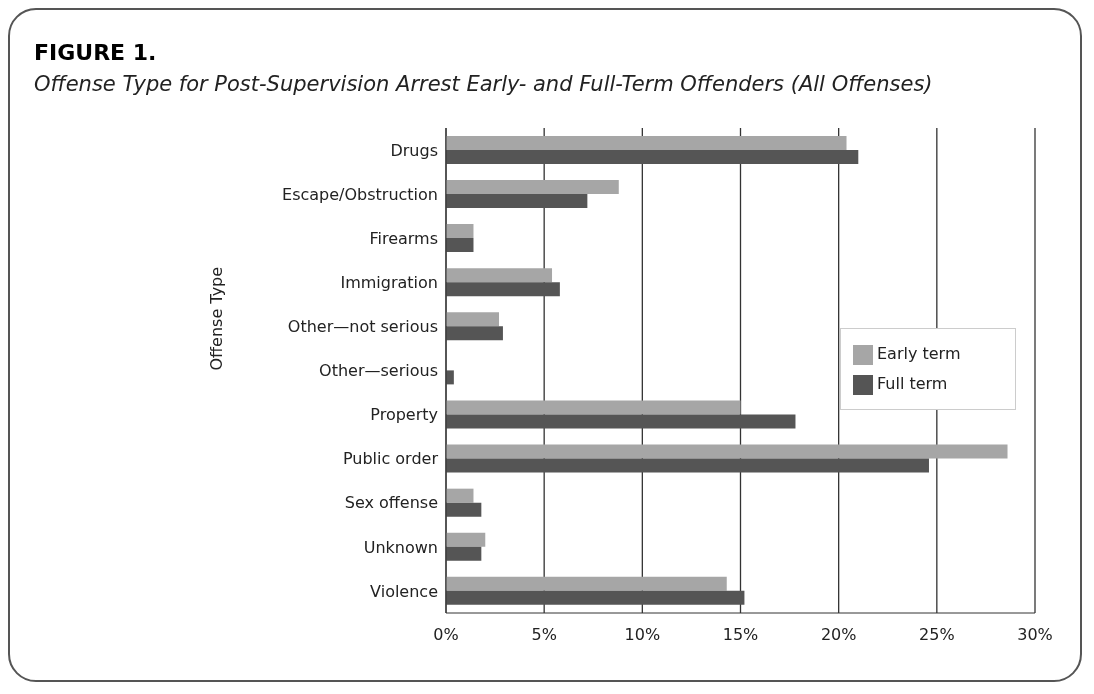  Describe the element at coordinates (919, 353) in the screenshot. I see `legend-label: Early term` at that location.